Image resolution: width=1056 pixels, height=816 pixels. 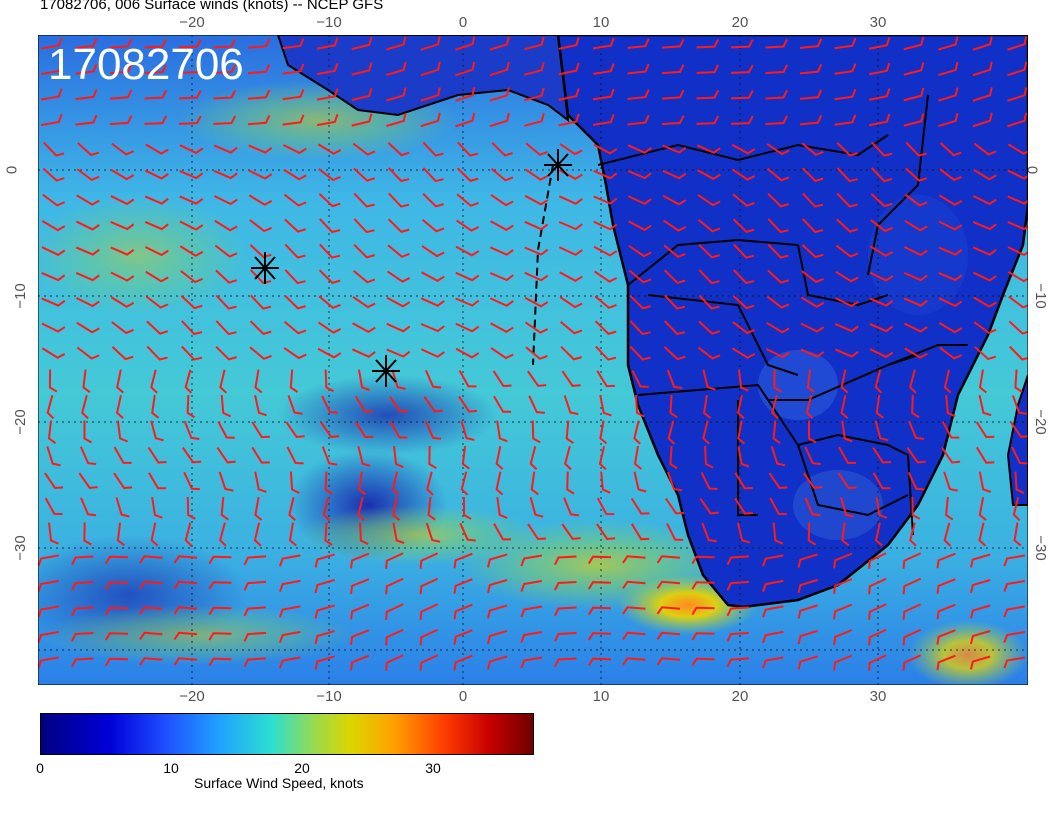 I want to click on lon-tick-top: 20, so click(x=740, y=22).